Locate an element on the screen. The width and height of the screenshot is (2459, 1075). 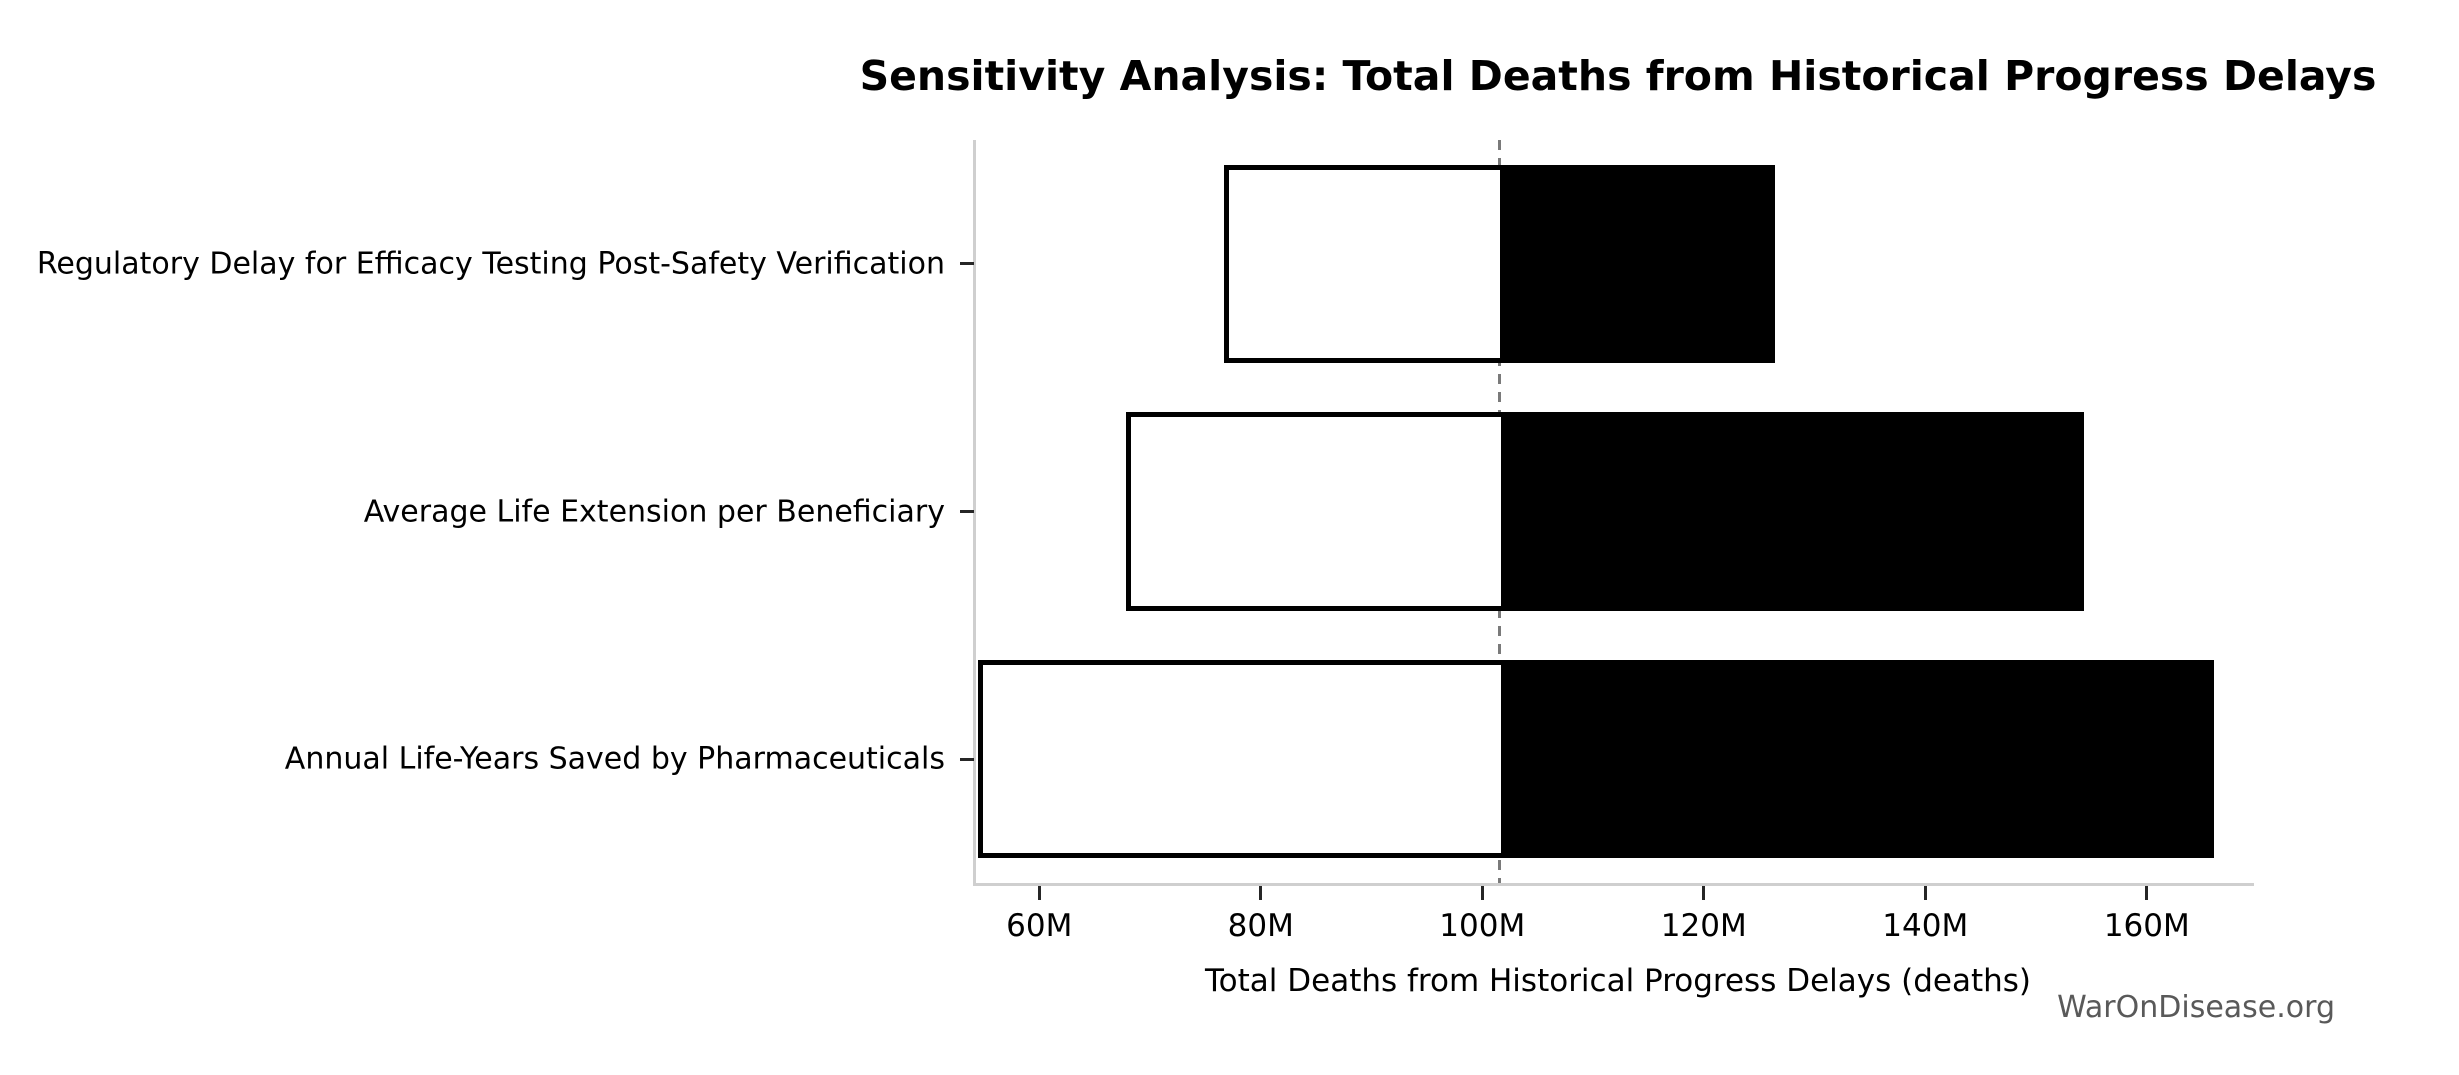
x-tick-label: 80M is located at coordinates (1260, 926).